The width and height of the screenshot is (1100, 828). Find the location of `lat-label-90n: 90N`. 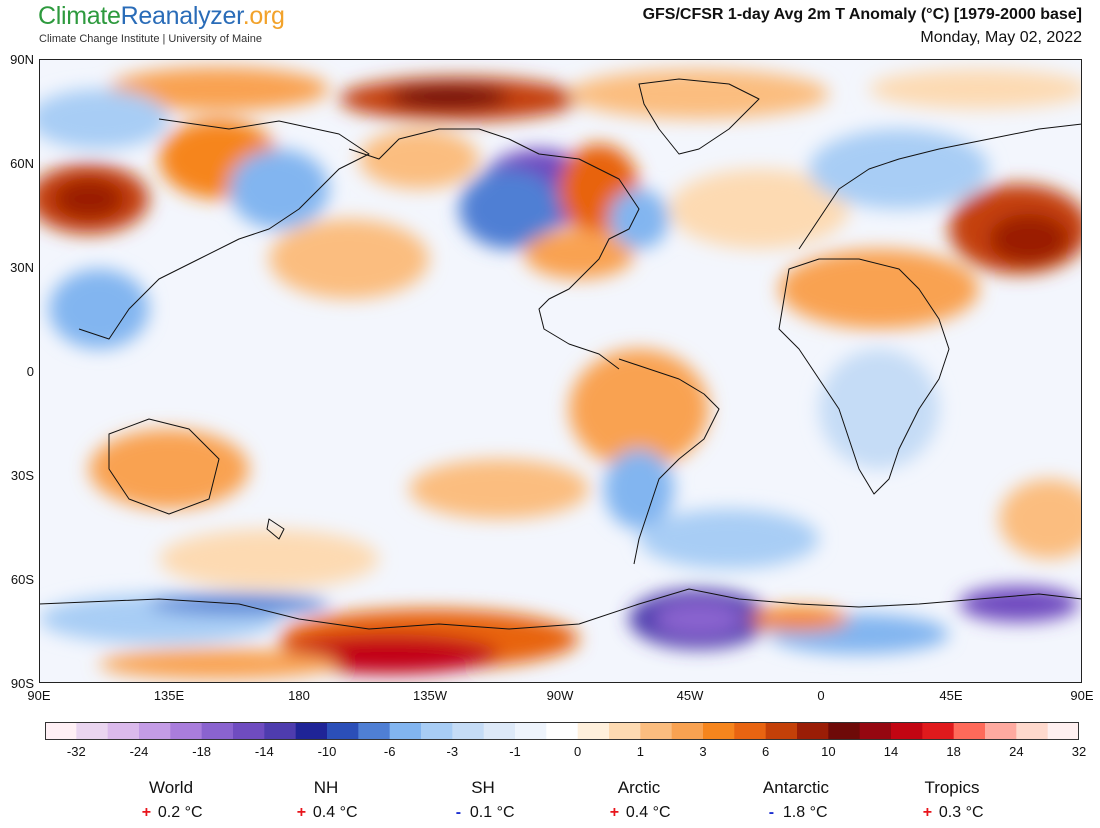

lat-label-90n: 90N is located at coordinates (22, 59).